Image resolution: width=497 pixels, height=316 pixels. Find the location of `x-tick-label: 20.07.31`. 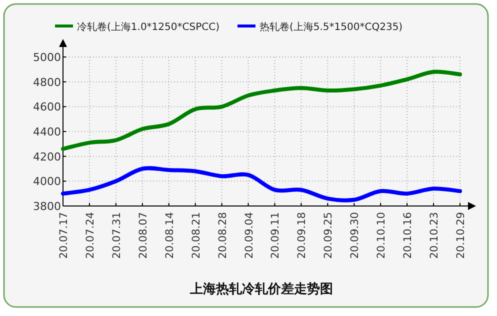

x-tick-label: 20.07.31 is located at coordinates (116, 235).